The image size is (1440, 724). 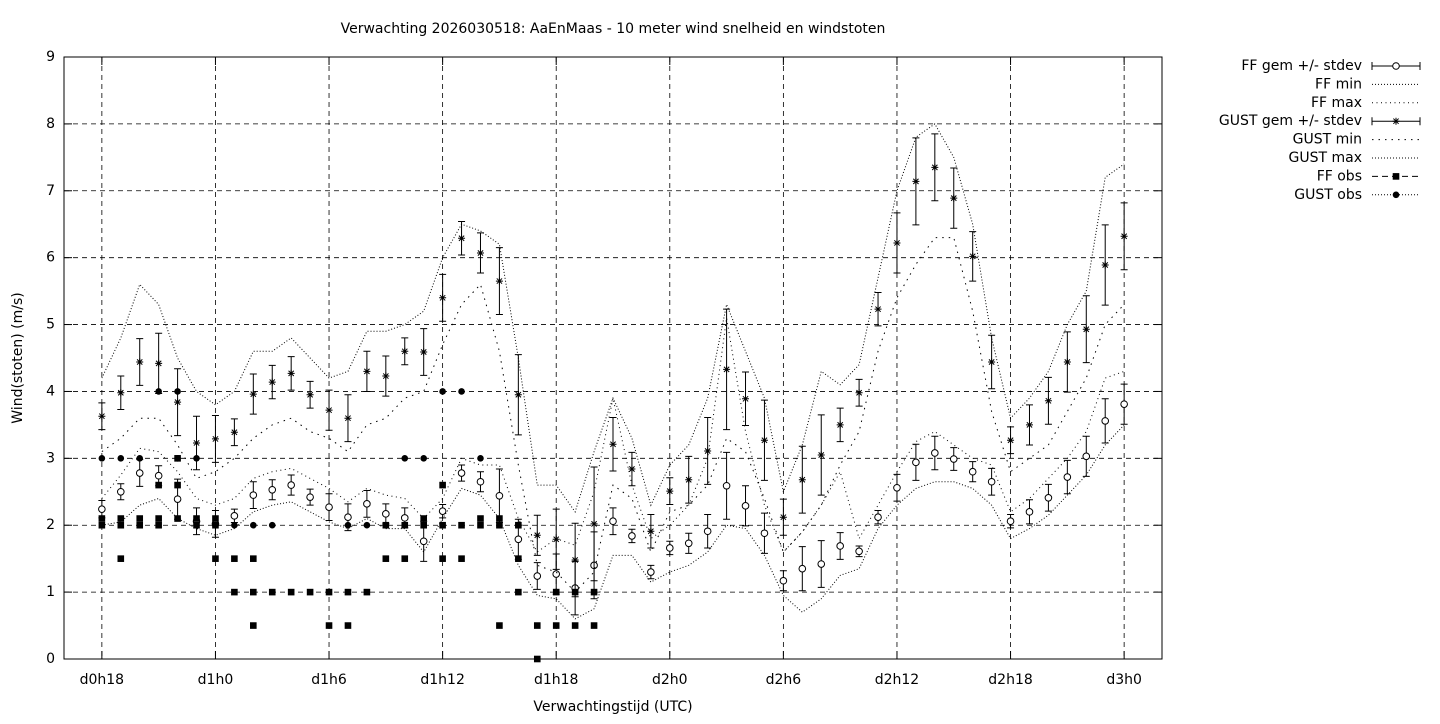 What do you see at coordinates (50, 57) in the screenshot?
I see `y-tick-label: 9` at bounding box center [50, 57].